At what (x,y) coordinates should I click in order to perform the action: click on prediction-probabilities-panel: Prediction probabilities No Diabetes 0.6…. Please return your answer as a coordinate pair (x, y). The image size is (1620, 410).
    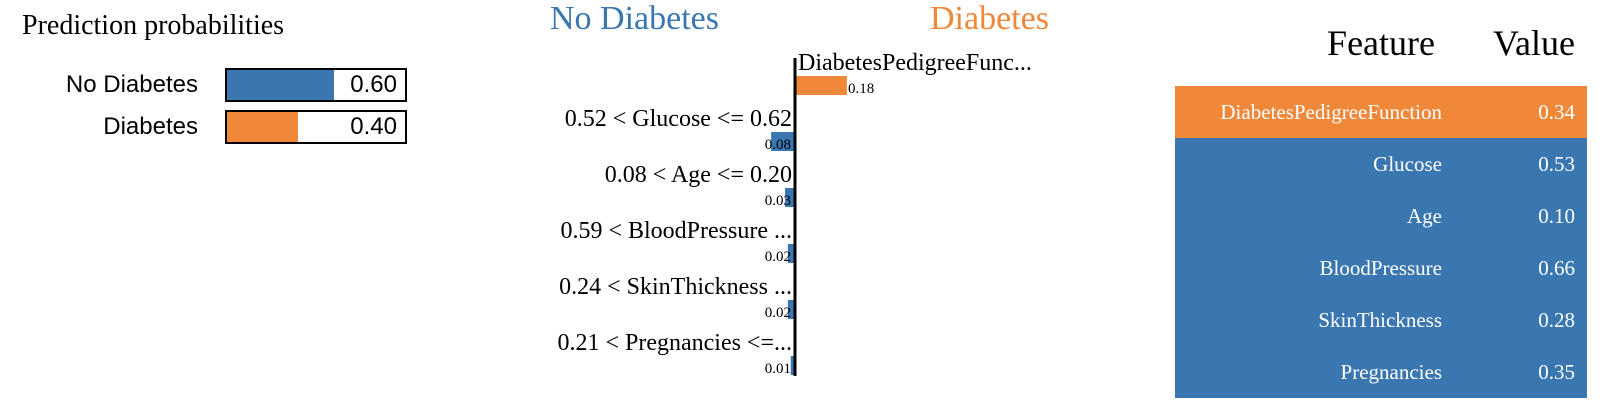
    Looking at the image, I should click on (220, 100).